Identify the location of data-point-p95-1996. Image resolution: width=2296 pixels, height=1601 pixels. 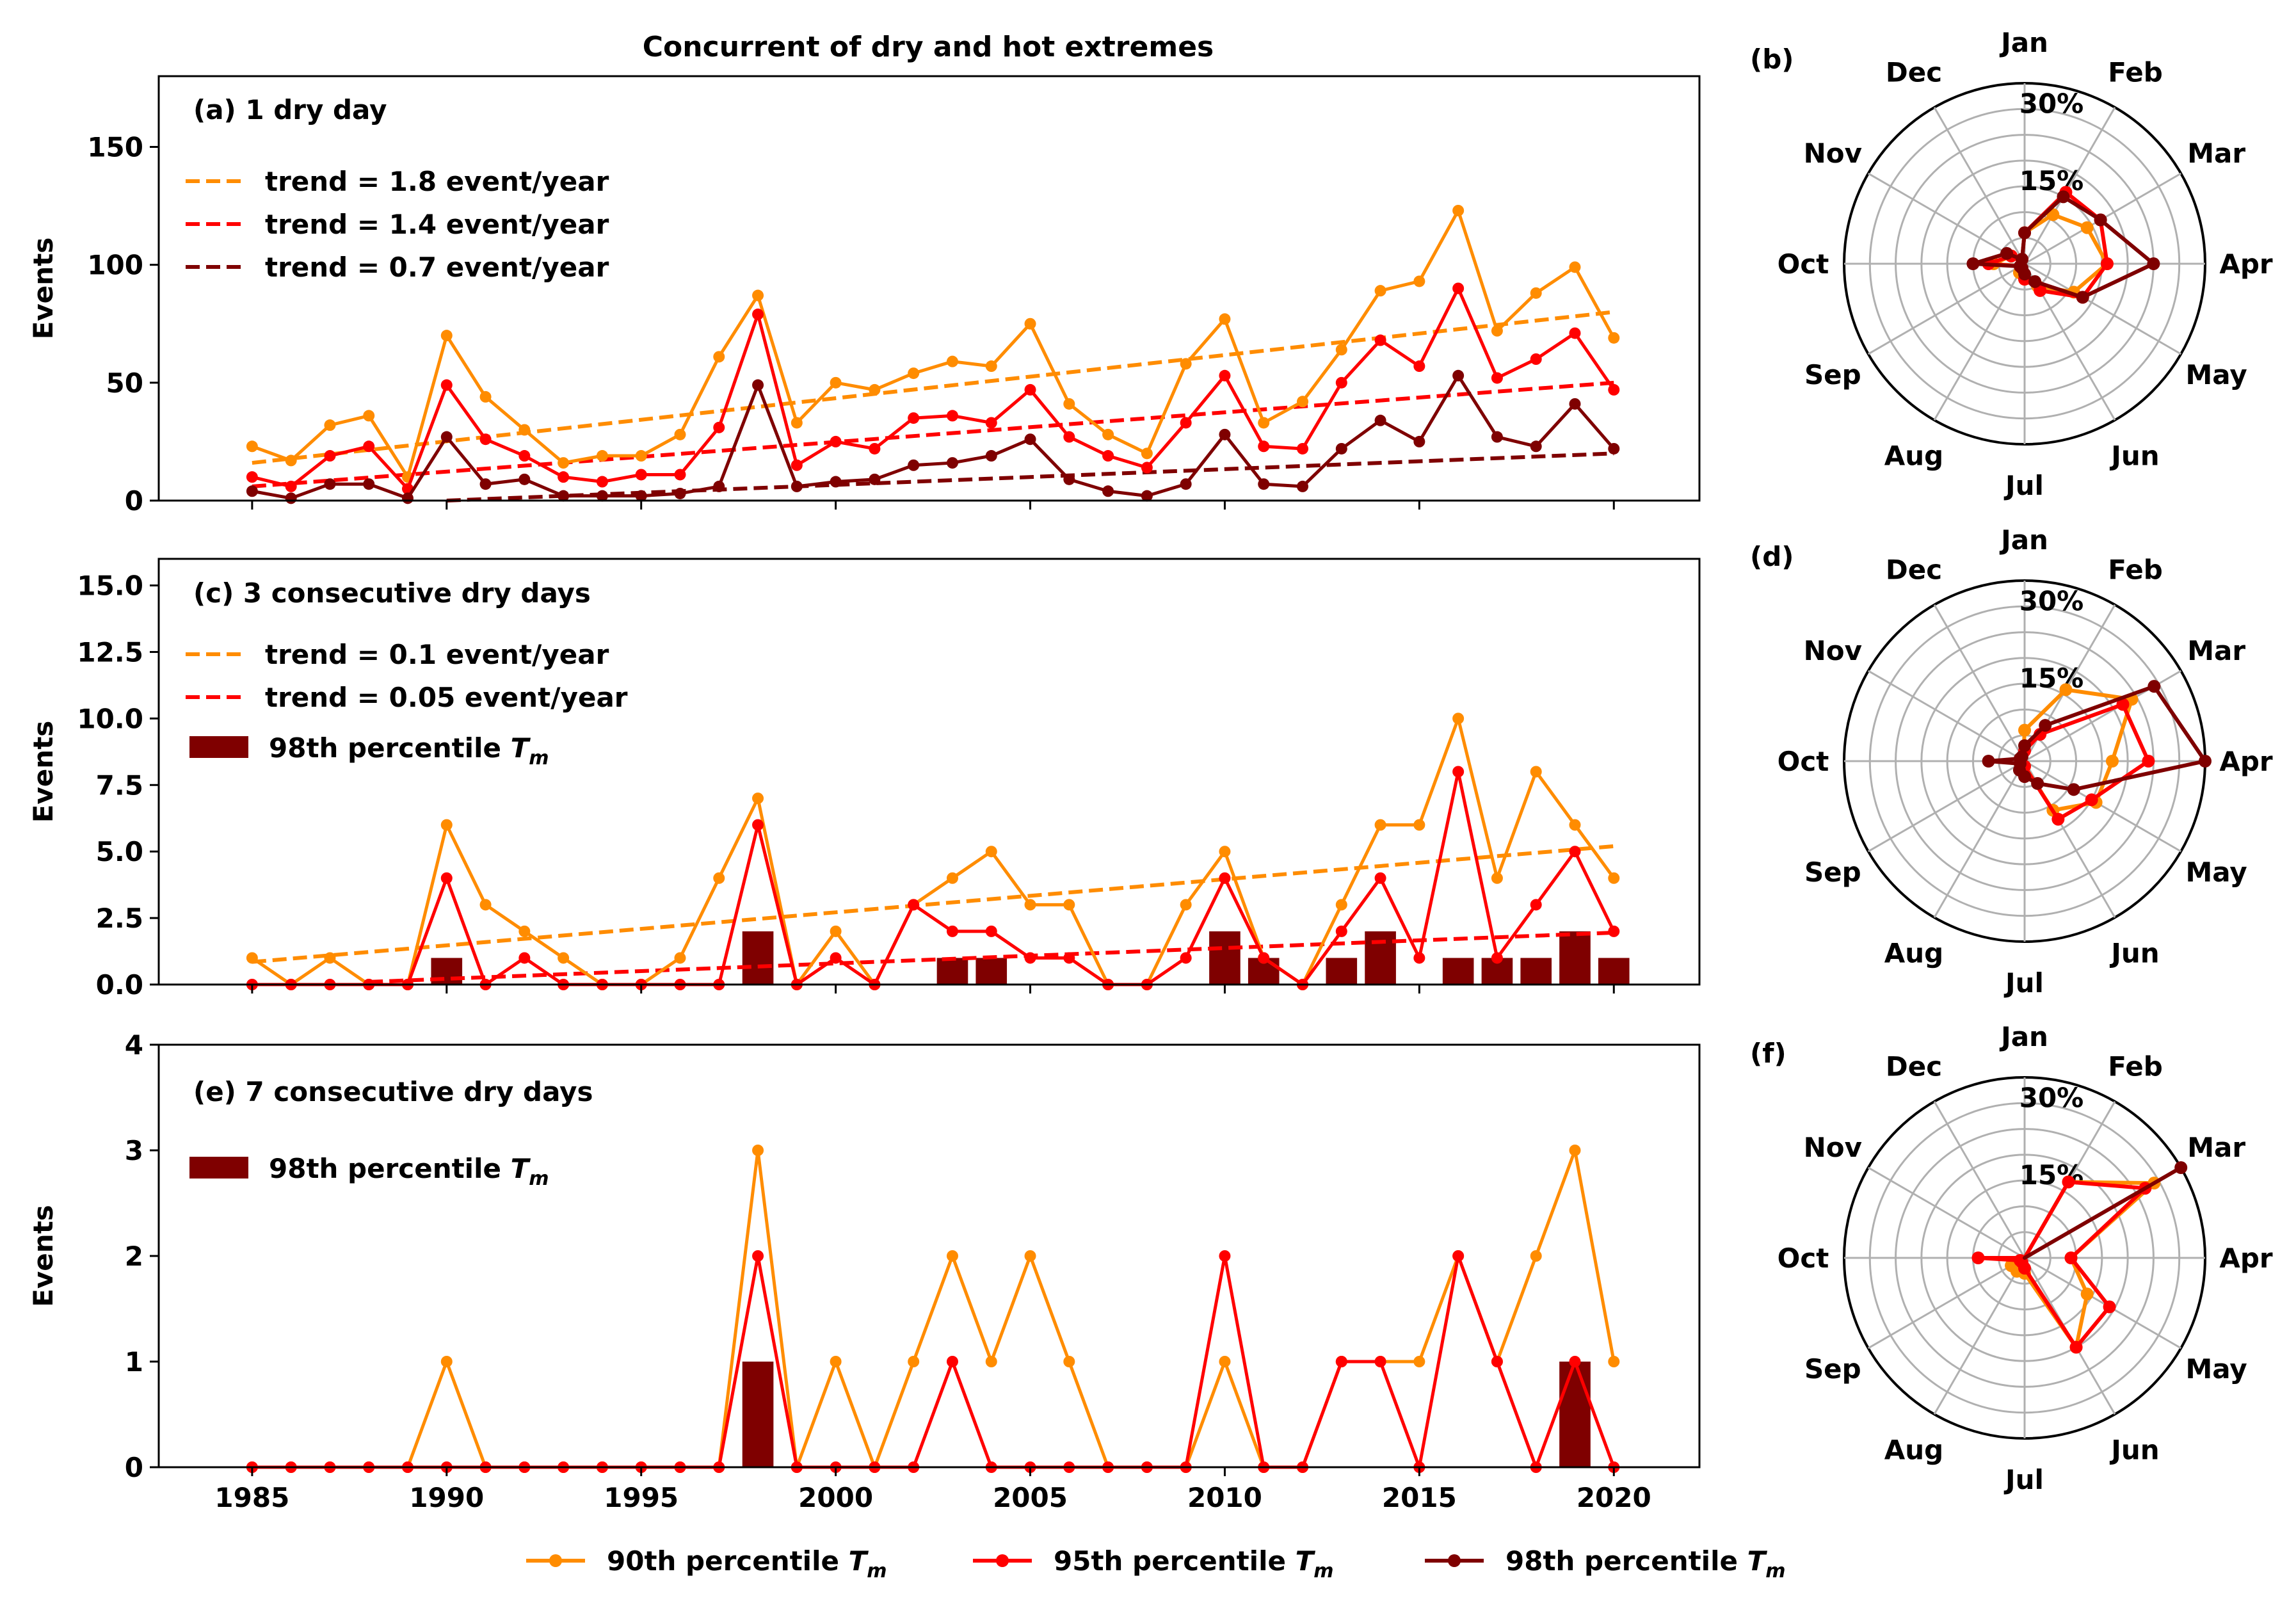
(680, 475).